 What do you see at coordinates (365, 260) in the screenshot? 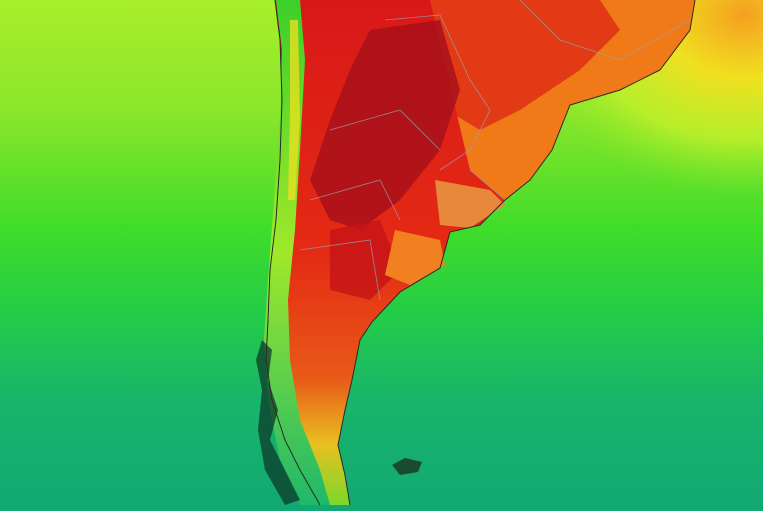
I see `hot-core-south` at bounding box center [365, 260].